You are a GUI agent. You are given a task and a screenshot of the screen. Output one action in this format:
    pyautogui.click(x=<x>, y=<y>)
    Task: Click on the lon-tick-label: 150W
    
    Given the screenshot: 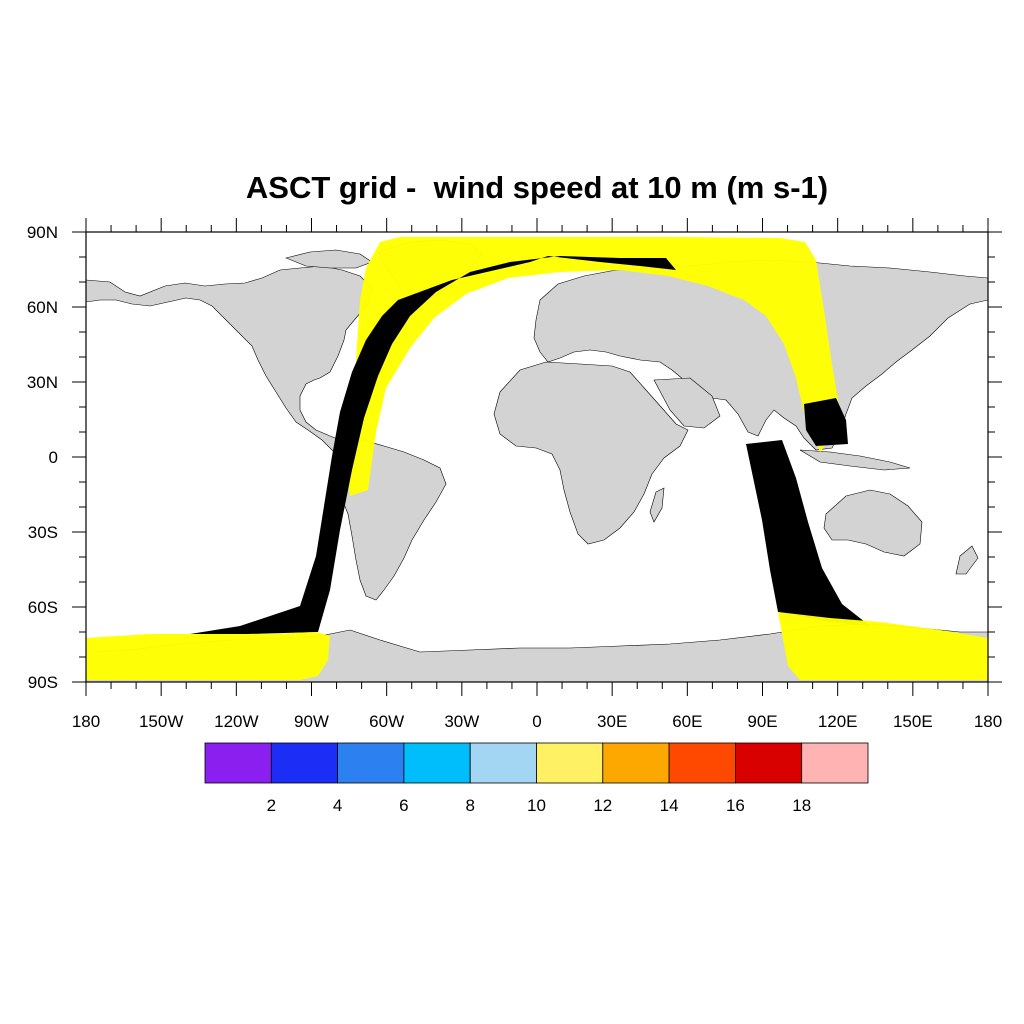 What is the action you would take?
    pyautogui.click(x=161, y=721)
    